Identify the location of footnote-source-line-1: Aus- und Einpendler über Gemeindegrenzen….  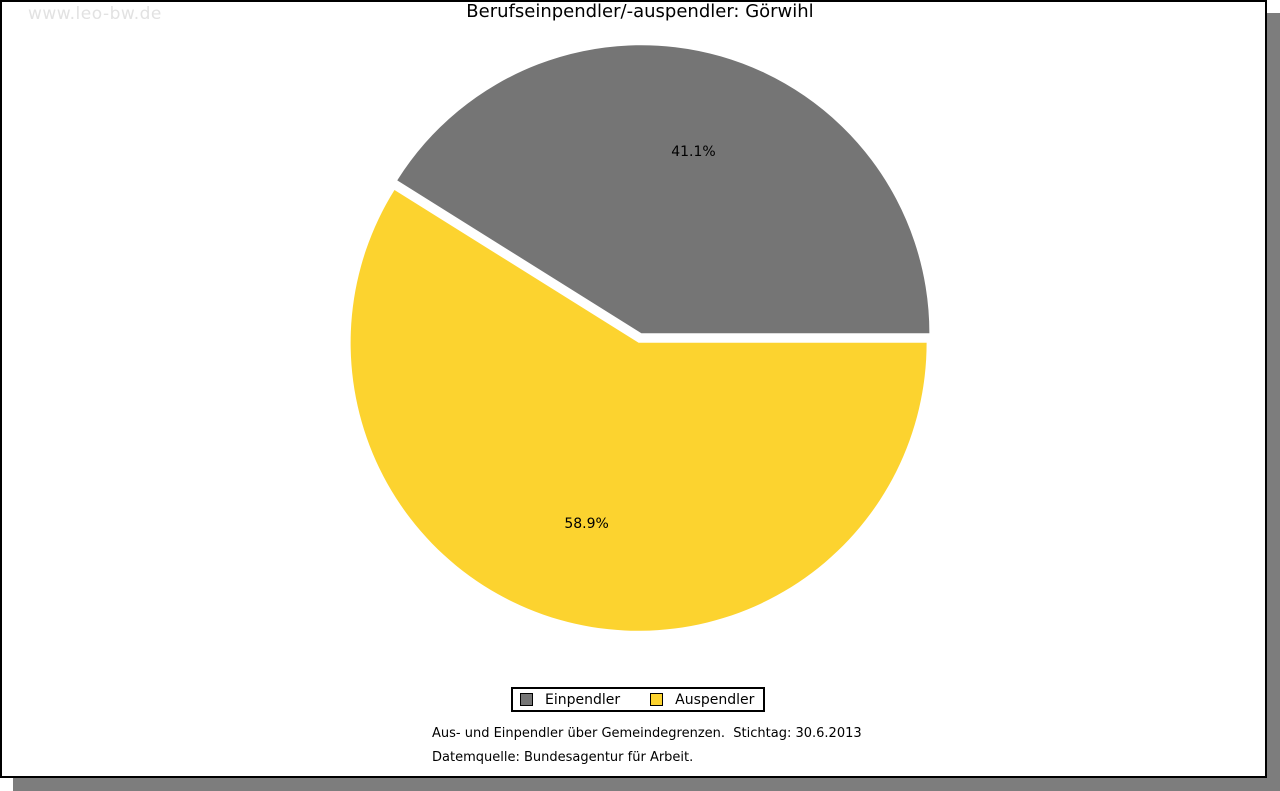
(647, 733).